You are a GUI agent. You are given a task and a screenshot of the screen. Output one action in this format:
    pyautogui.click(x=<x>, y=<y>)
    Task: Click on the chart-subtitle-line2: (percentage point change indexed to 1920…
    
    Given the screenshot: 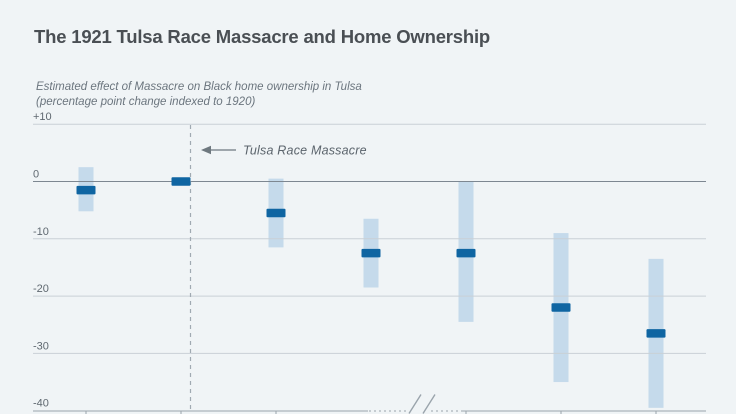 What is the action you would take?
    pyautogui.click(x=146, y=102)
    